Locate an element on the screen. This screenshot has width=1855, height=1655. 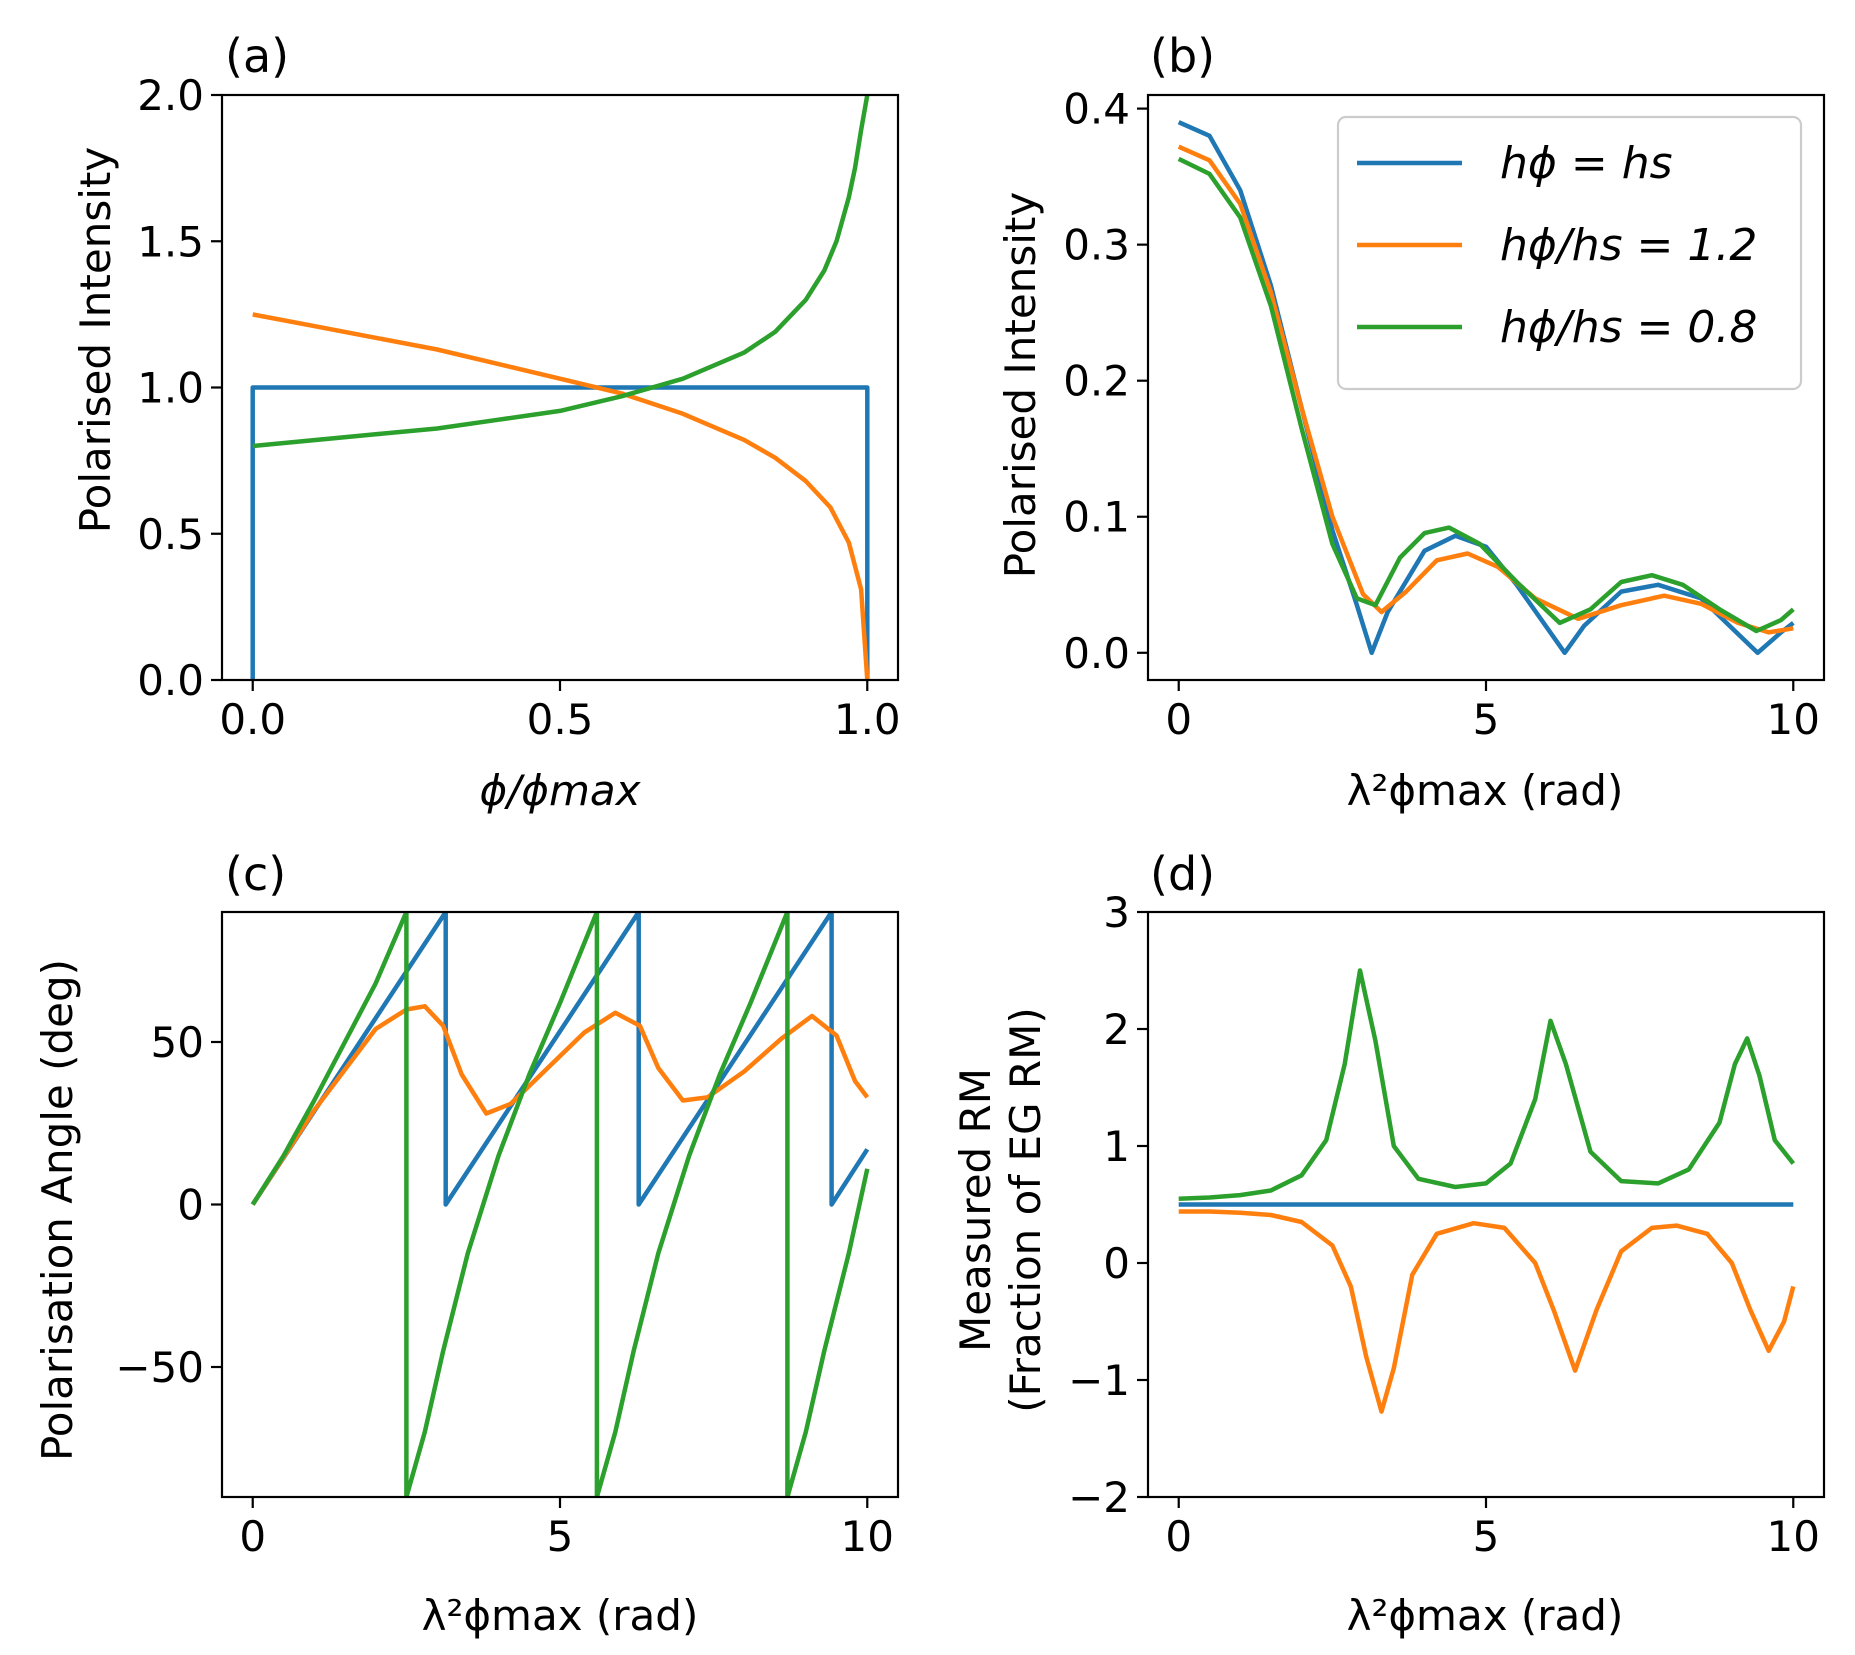
panel-b-ytick-label: 0.2 is located at coordinates (1096, 381).